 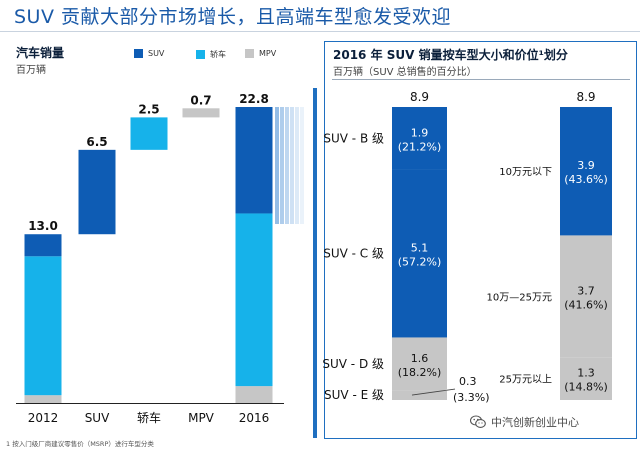 I want to click on watermark-text: 中汽创新创业中心, so click(x=535, y=422).